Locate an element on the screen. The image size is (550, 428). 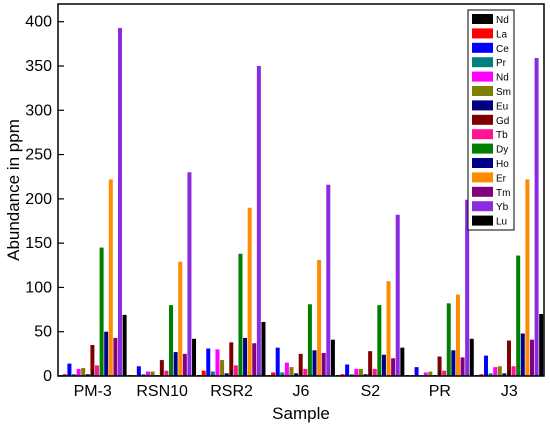
legend-label: Pr is located at coordinates (501, 63).